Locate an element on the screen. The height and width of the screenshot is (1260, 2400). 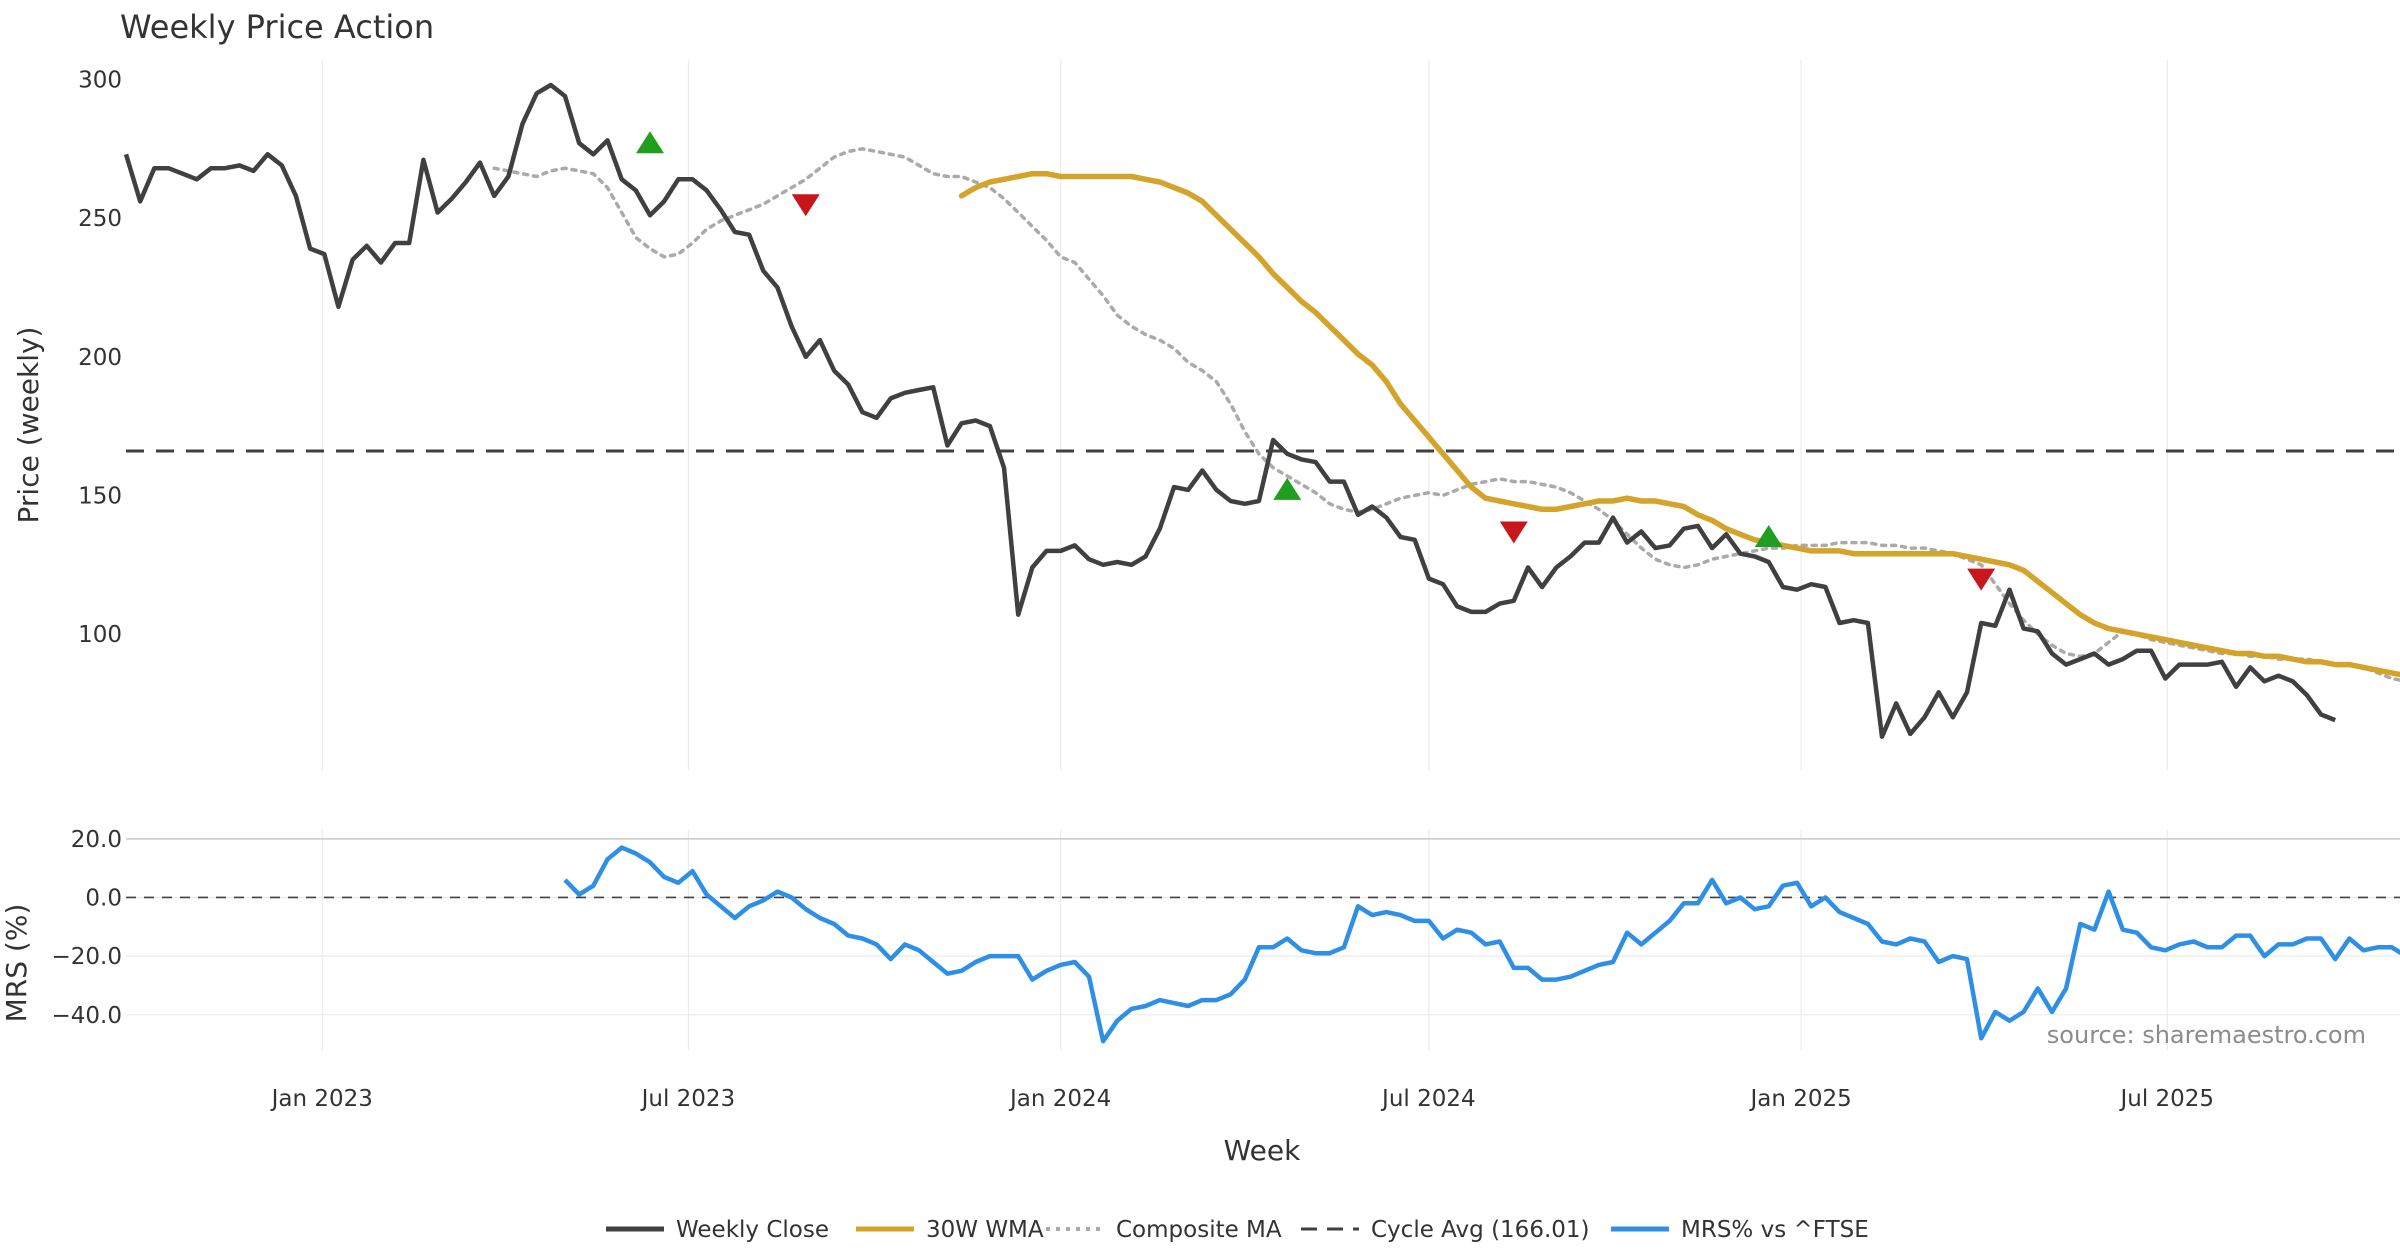
legend-entry-label: 30W WMA is located at coordinates (985, 1230).